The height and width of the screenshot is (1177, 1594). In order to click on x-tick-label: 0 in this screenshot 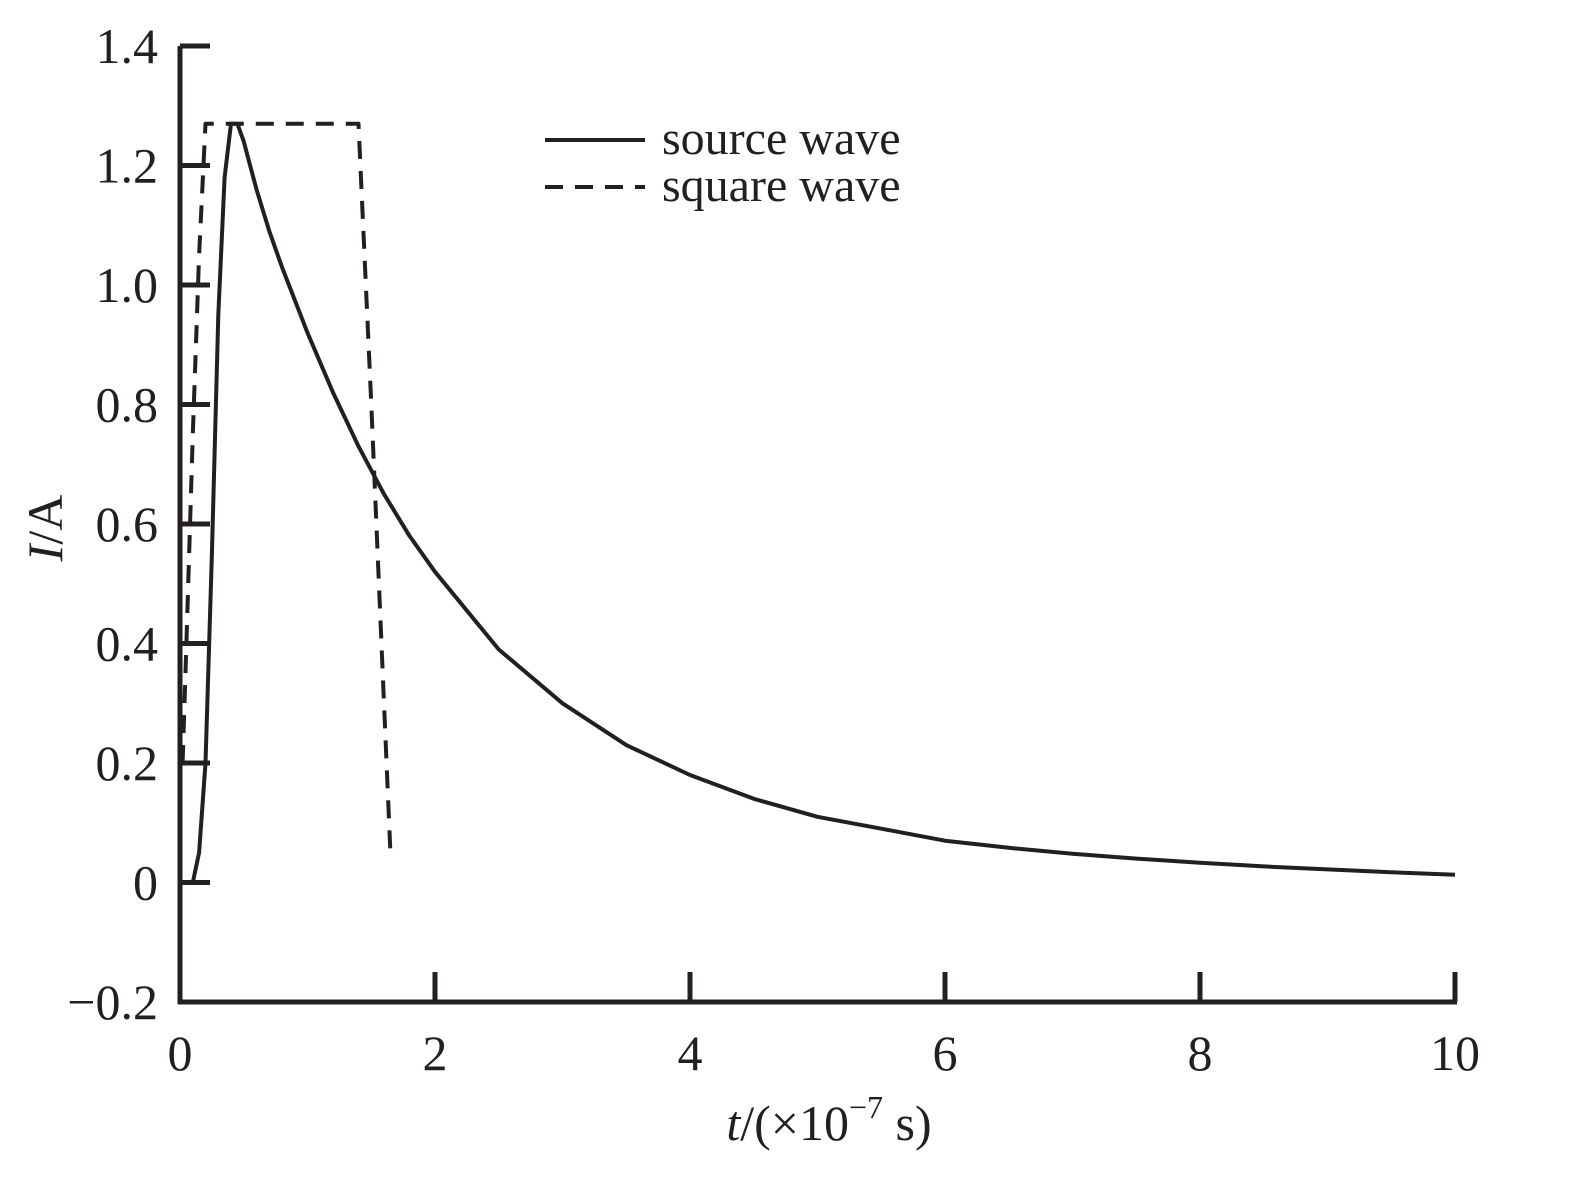, I will do `click(180, 1053)`.